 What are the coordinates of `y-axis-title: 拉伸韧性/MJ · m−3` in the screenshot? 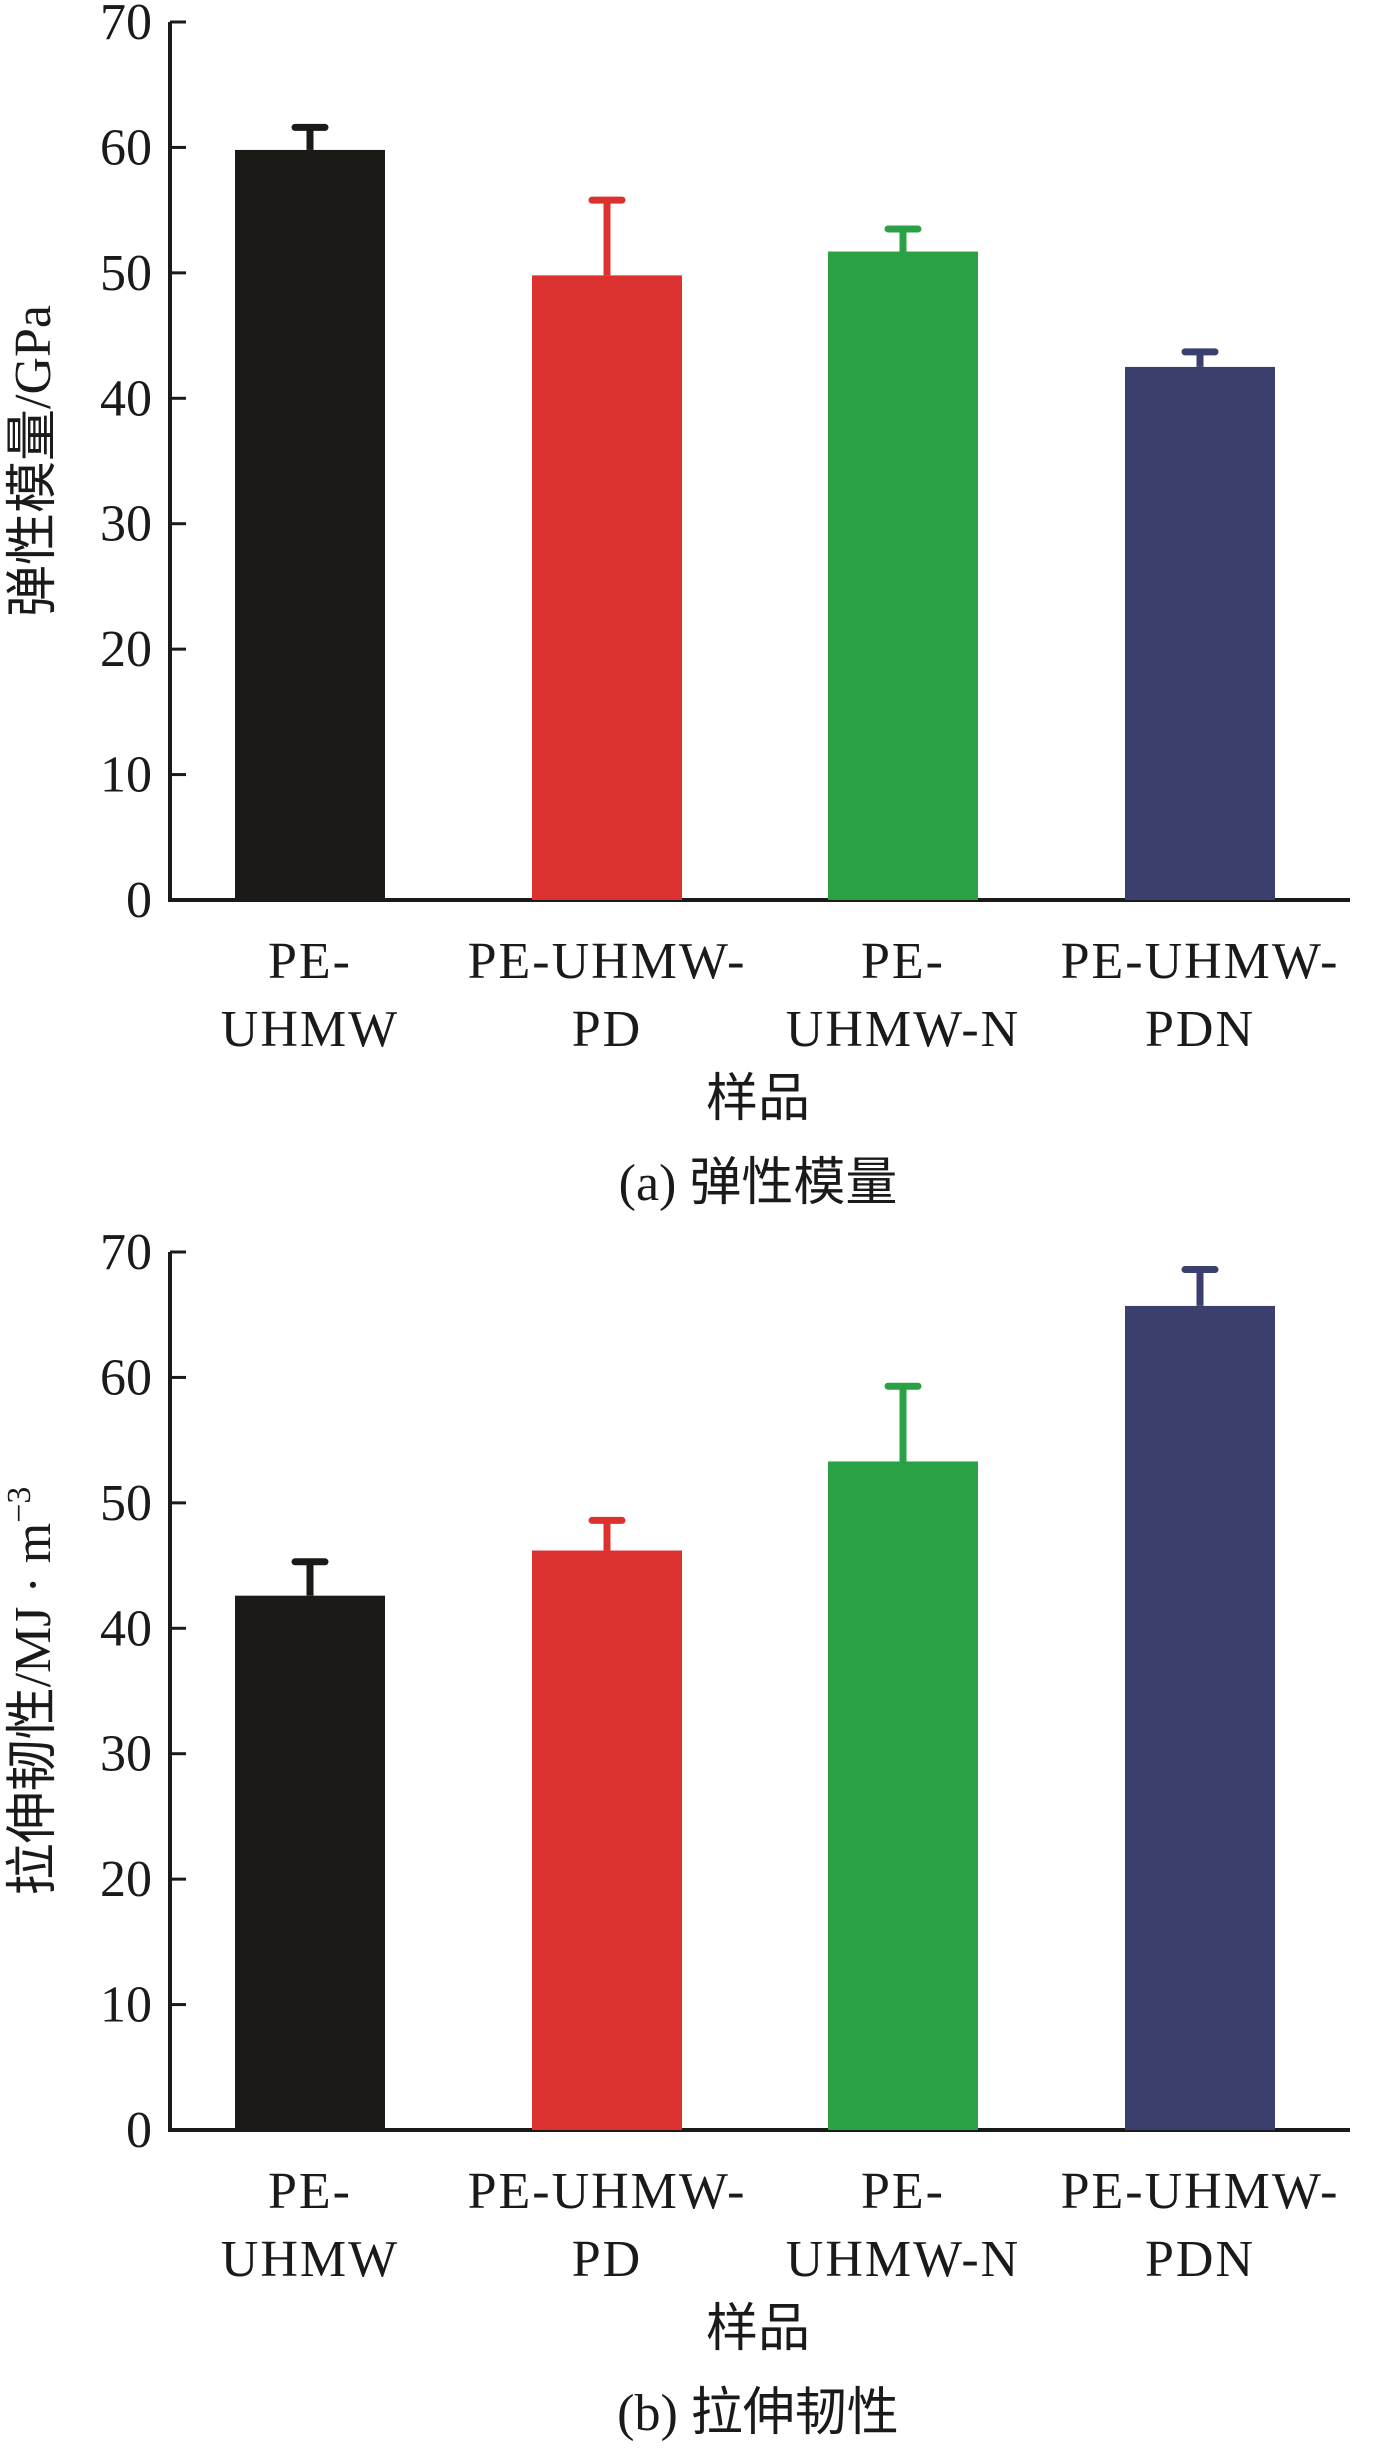 It's located at (31, 1691).